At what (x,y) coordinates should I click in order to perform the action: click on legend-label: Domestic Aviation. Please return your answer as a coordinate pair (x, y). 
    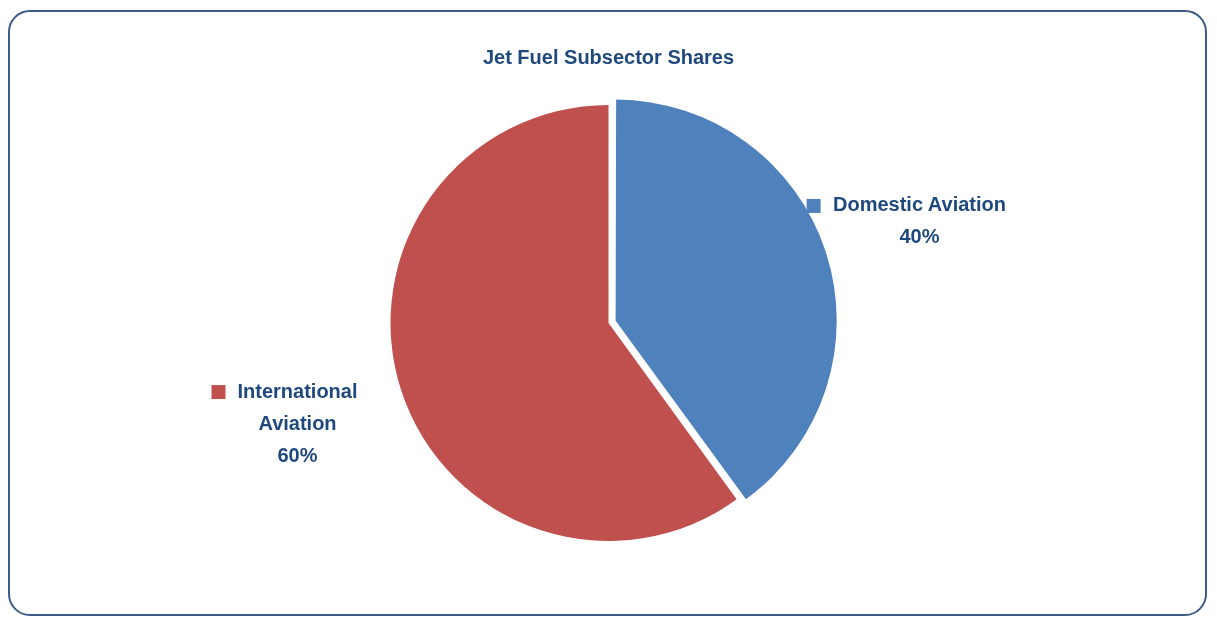
    Looking at the image, I should click on (919, 204).